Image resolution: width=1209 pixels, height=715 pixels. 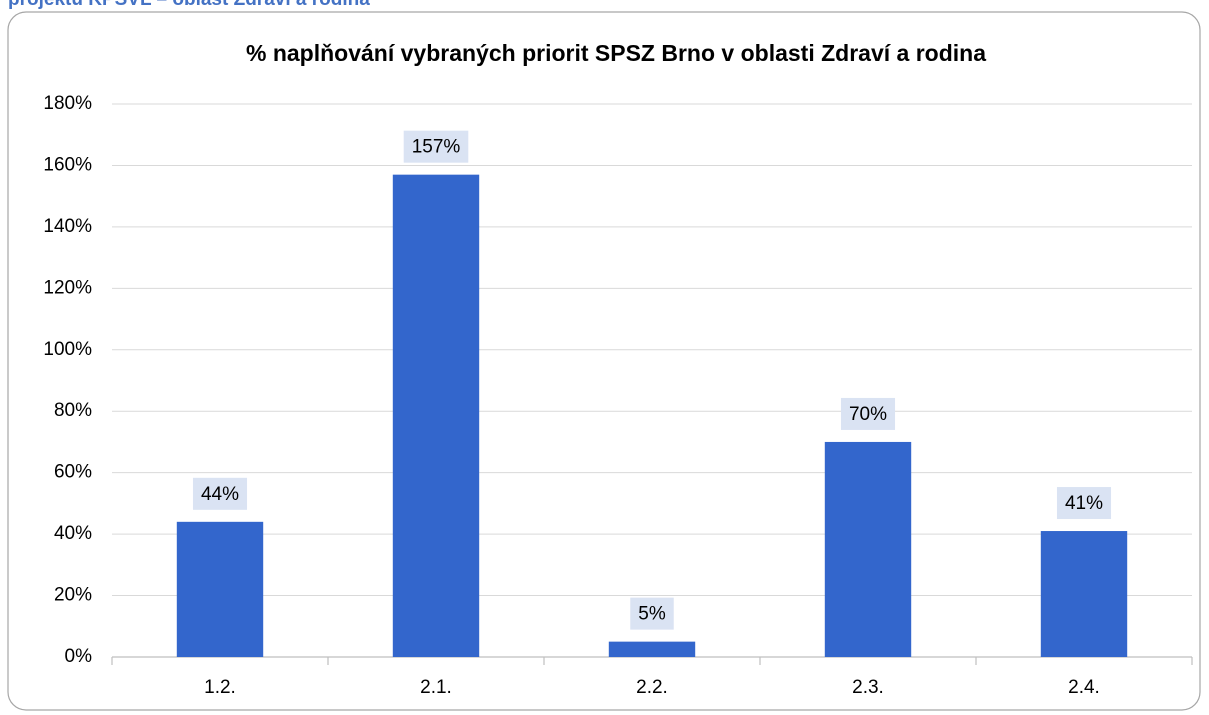 I want to click on section-heading: projektu KPSVL – oblast Zdraví a rodina, so click(x=189, y=5).